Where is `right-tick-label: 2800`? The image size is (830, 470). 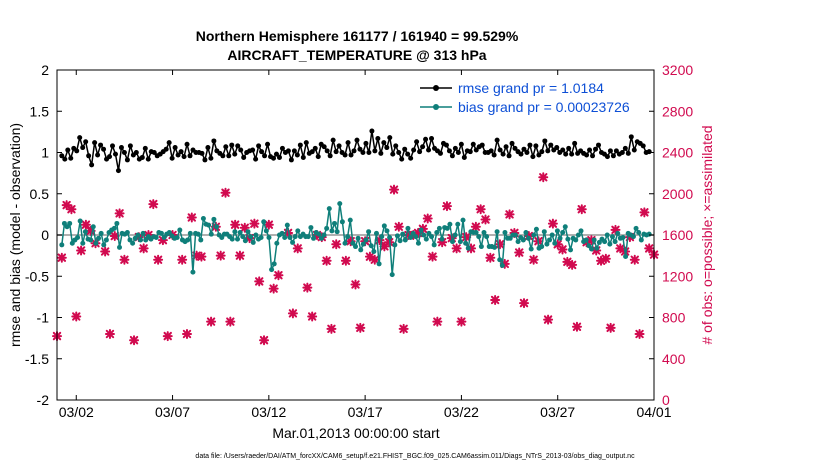
right-tick-label: 2800 is located at coordinates (677, 111).